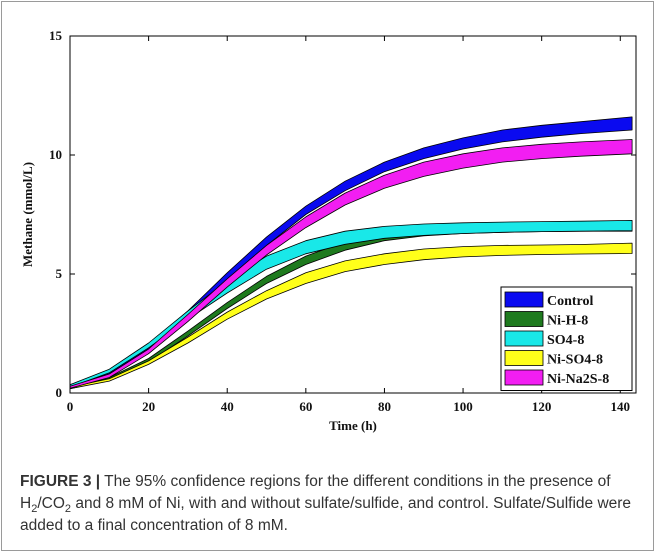 This screenshot has width=657, height=554. I want to click on x-tick-label: 140, so click(621, 406).